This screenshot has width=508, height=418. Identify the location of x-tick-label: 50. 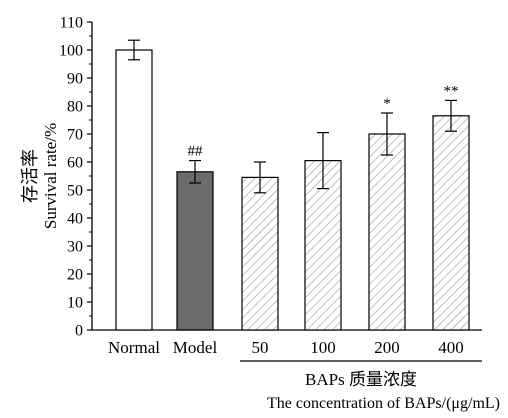
(260, 347).